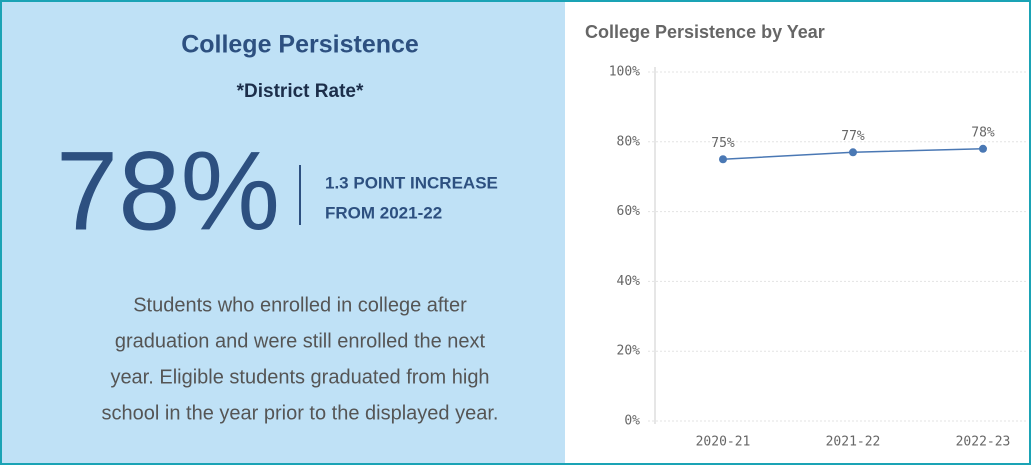  Describe the element at coordinates (624, 72) in the screenshot. I see `y-tick-label: 100%` at that location.